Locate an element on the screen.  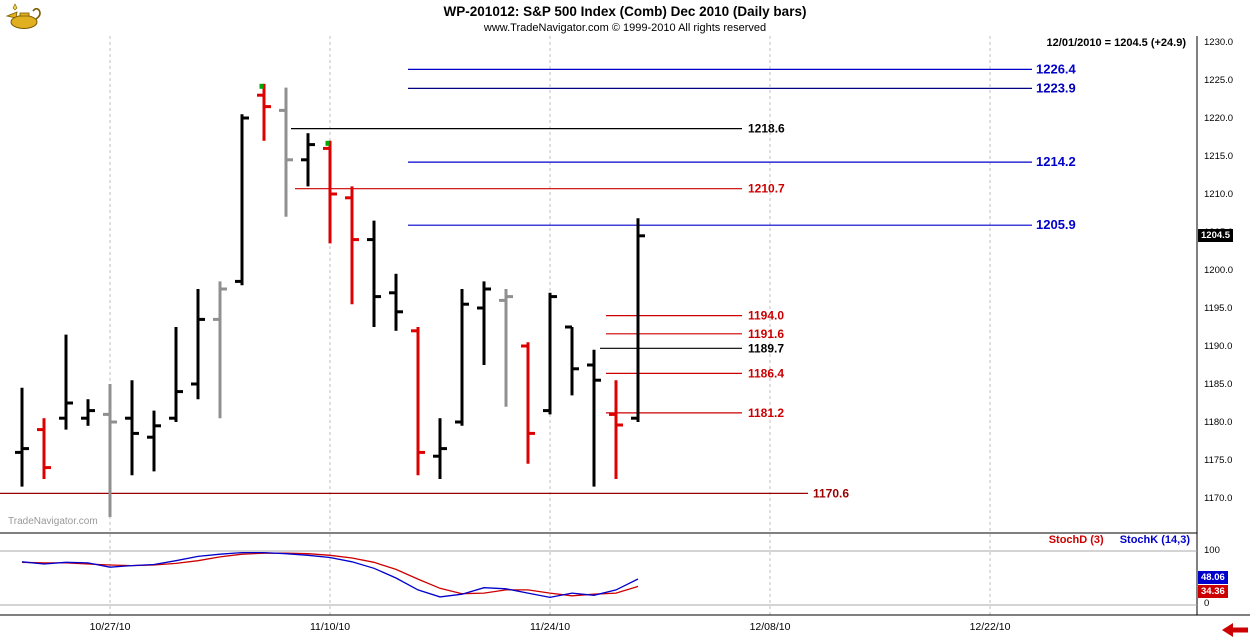
price-line-1186.4: 1186.4 is located at coordinates (695, 373).